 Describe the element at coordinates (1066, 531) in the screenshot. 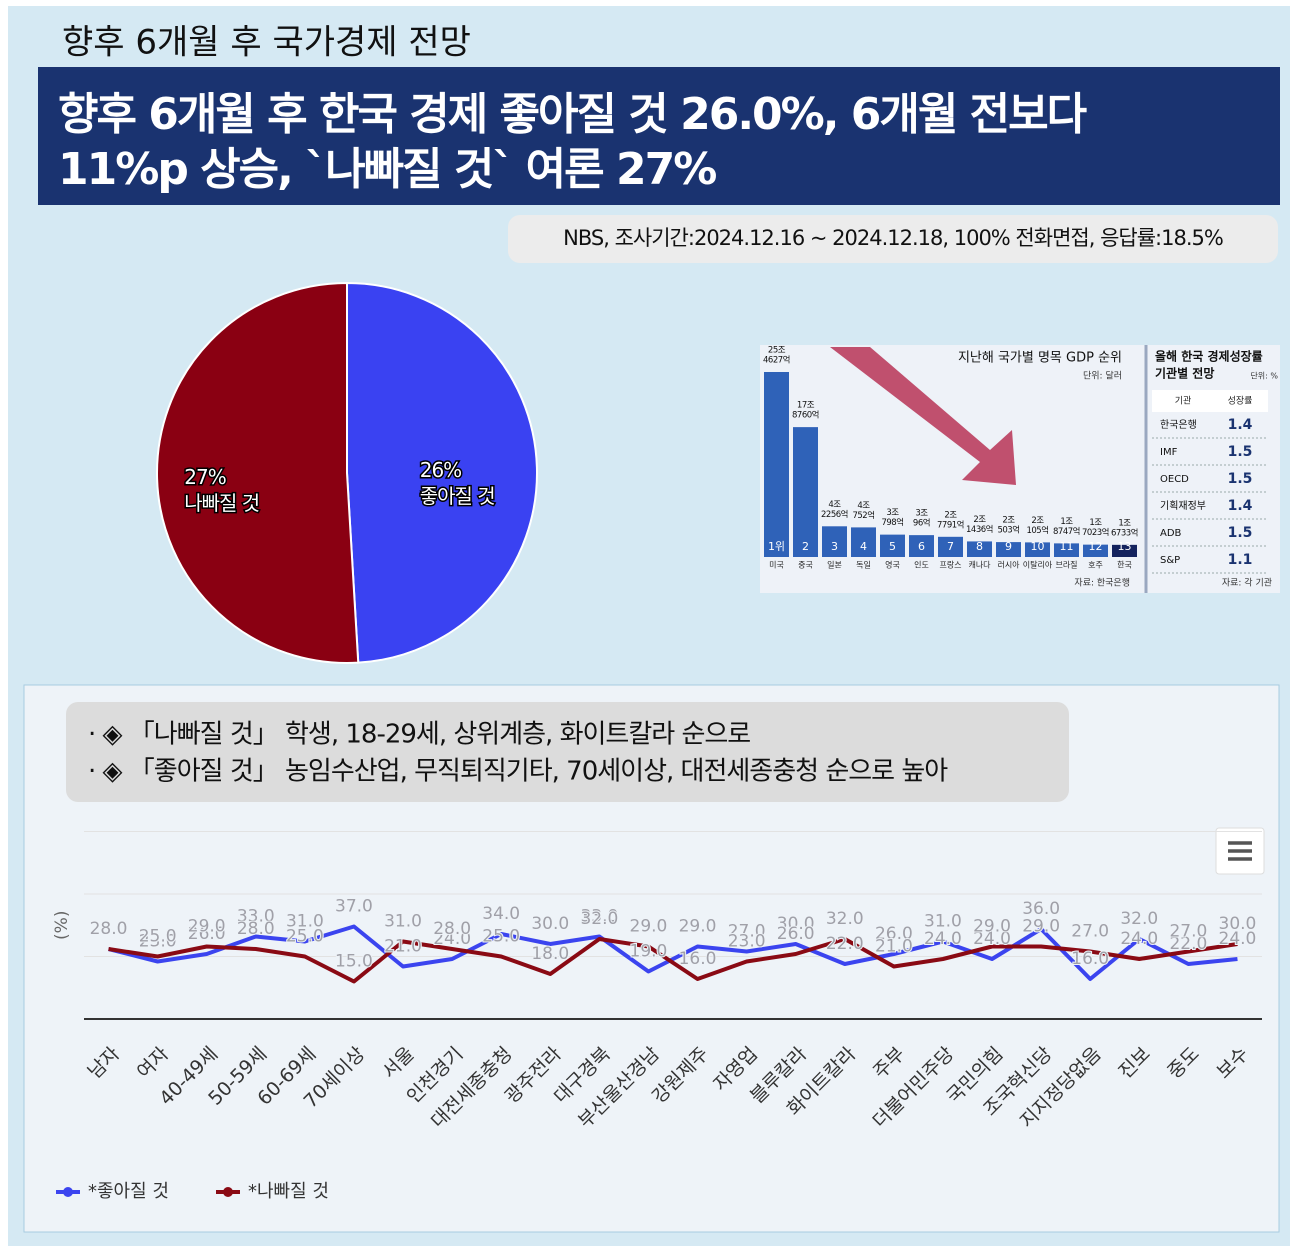

I see `gdp-value-label: 8747억` at that location.